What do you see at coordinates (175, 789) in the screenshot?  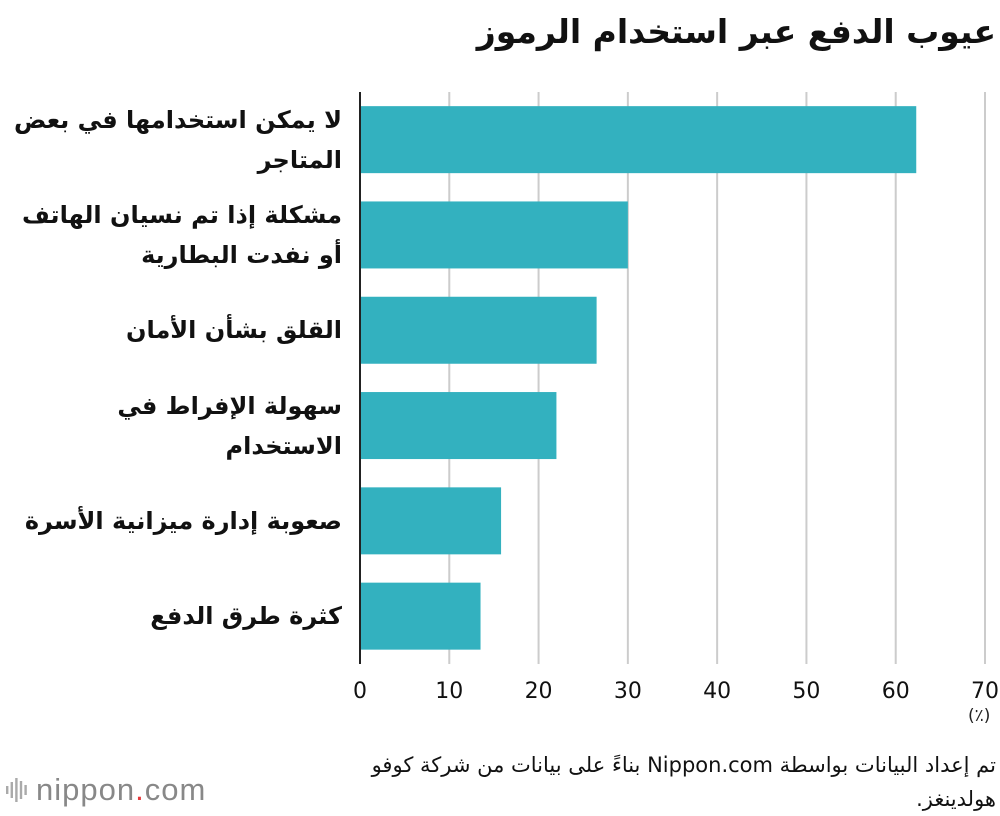 I see `logo-text-tld: com` at bounding box center [175, 789].